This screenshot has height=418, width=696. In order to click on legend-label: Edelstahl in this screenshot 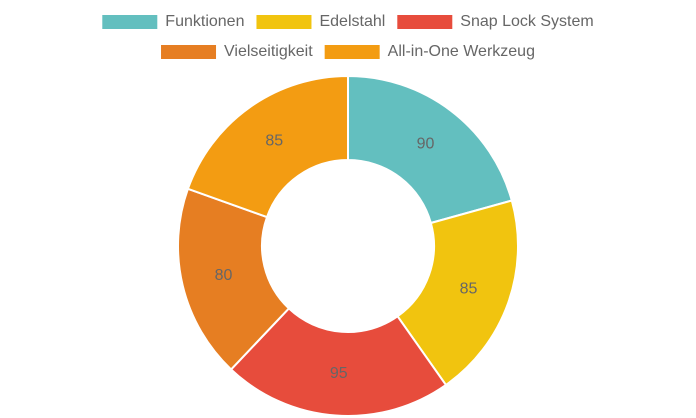, I will do `click(352, 21)`.